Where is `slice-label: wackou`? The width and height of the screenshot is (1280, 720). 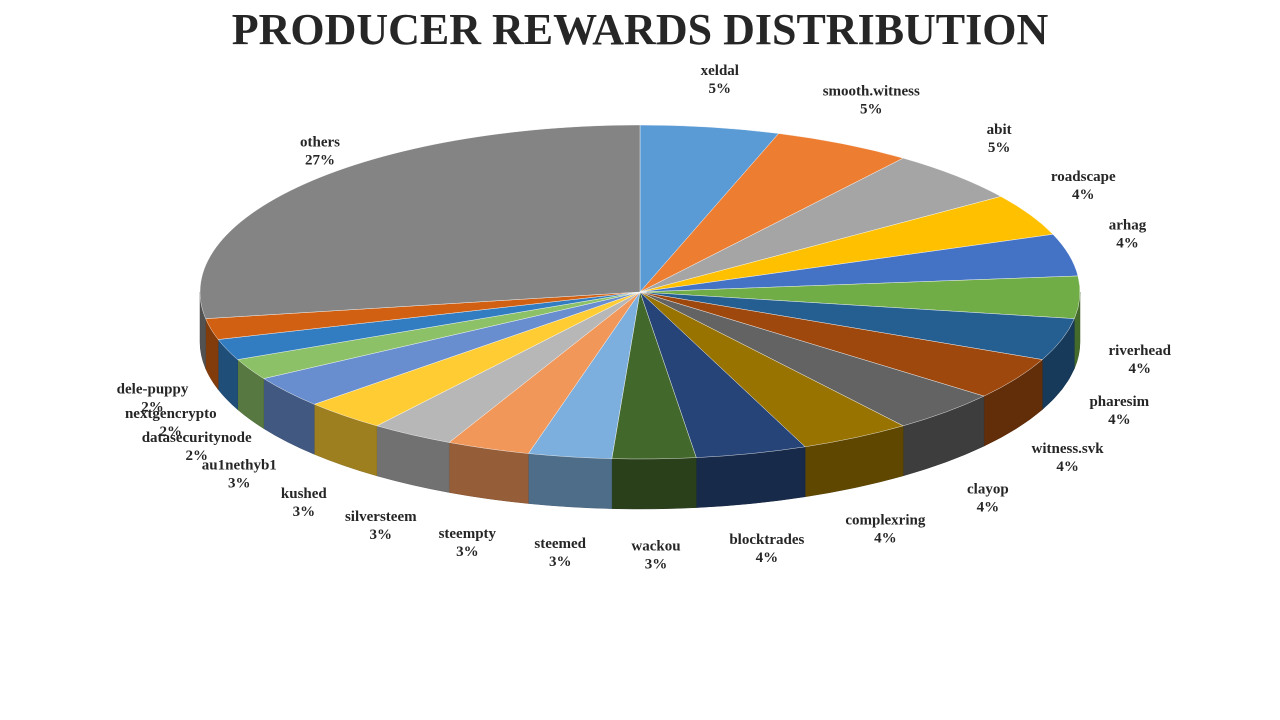
slice-label: wackou is located at coordinates (655, 546).